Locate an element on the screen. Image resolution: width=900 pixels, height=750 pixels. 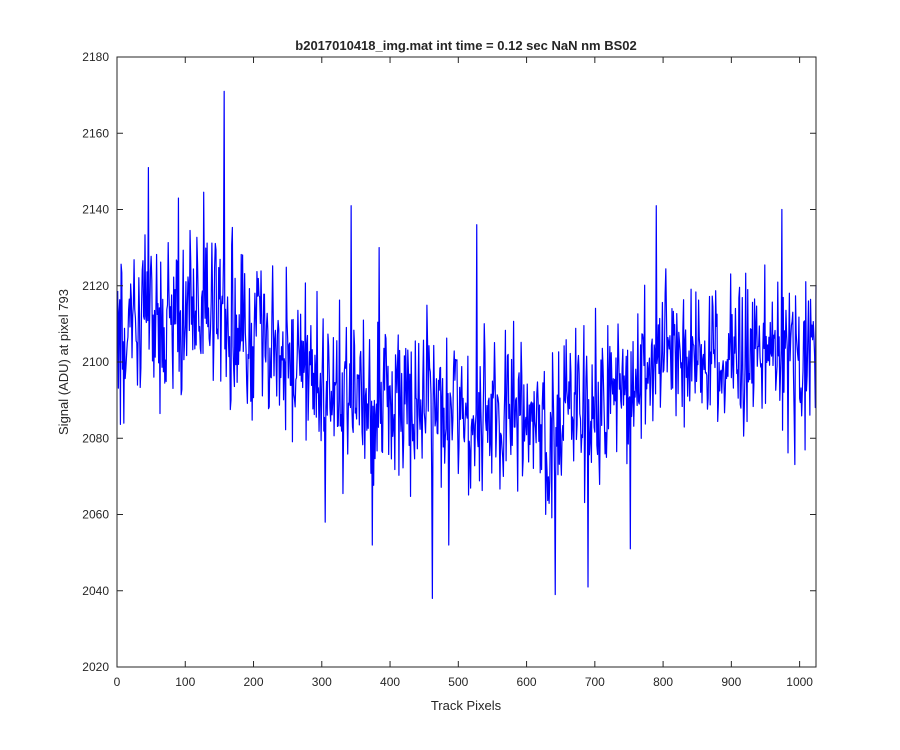
y-tick-label: 2120 is located at coordinates (95, 286).